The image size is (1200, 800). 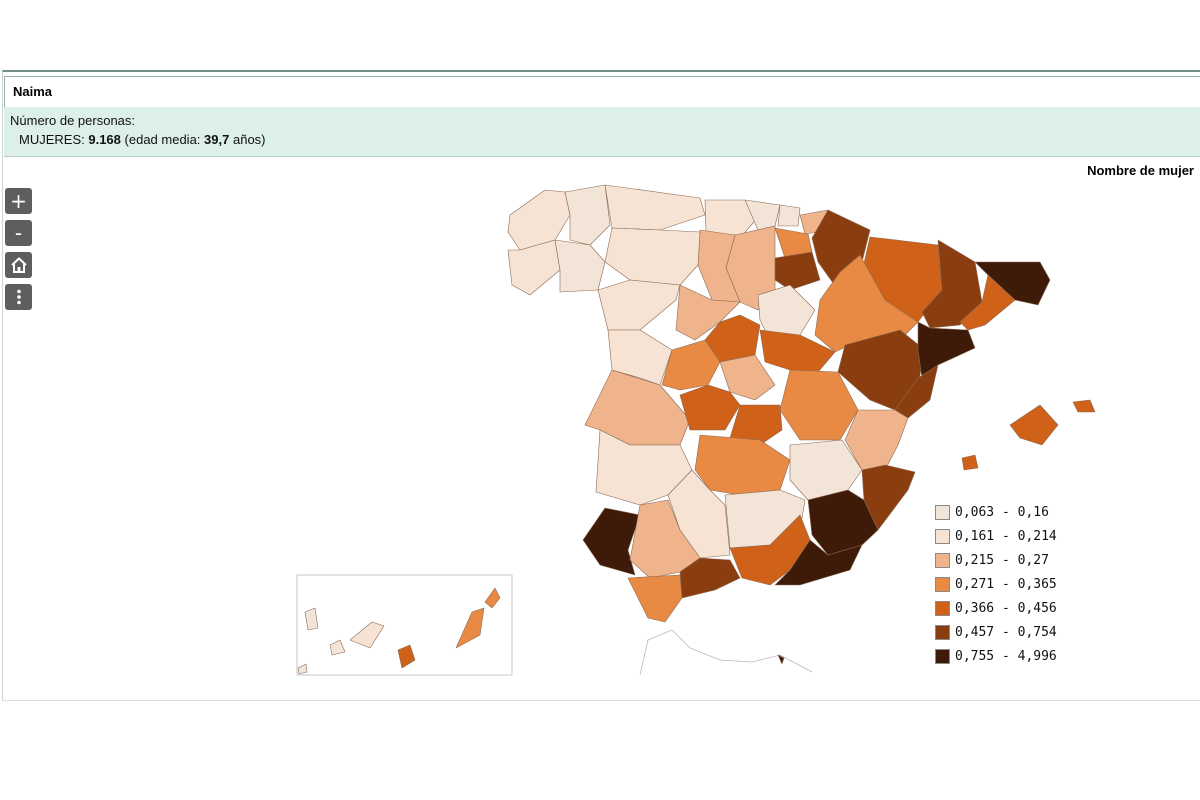 I want to click on plus-icon: +, so click(x=18, y=201).